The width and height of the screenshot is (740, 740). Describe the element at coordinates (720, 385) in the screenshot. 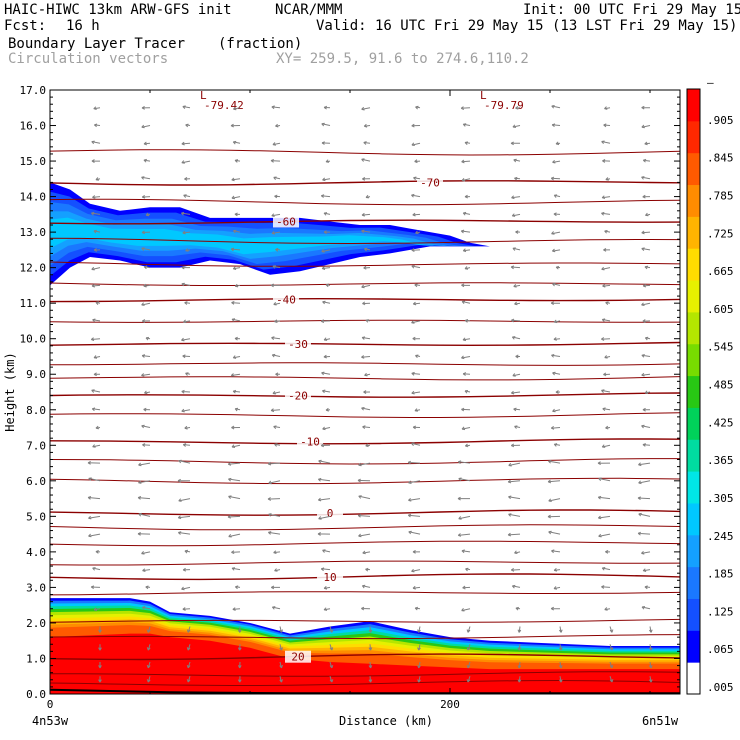

I see `colorbar-label: .485` at that location.